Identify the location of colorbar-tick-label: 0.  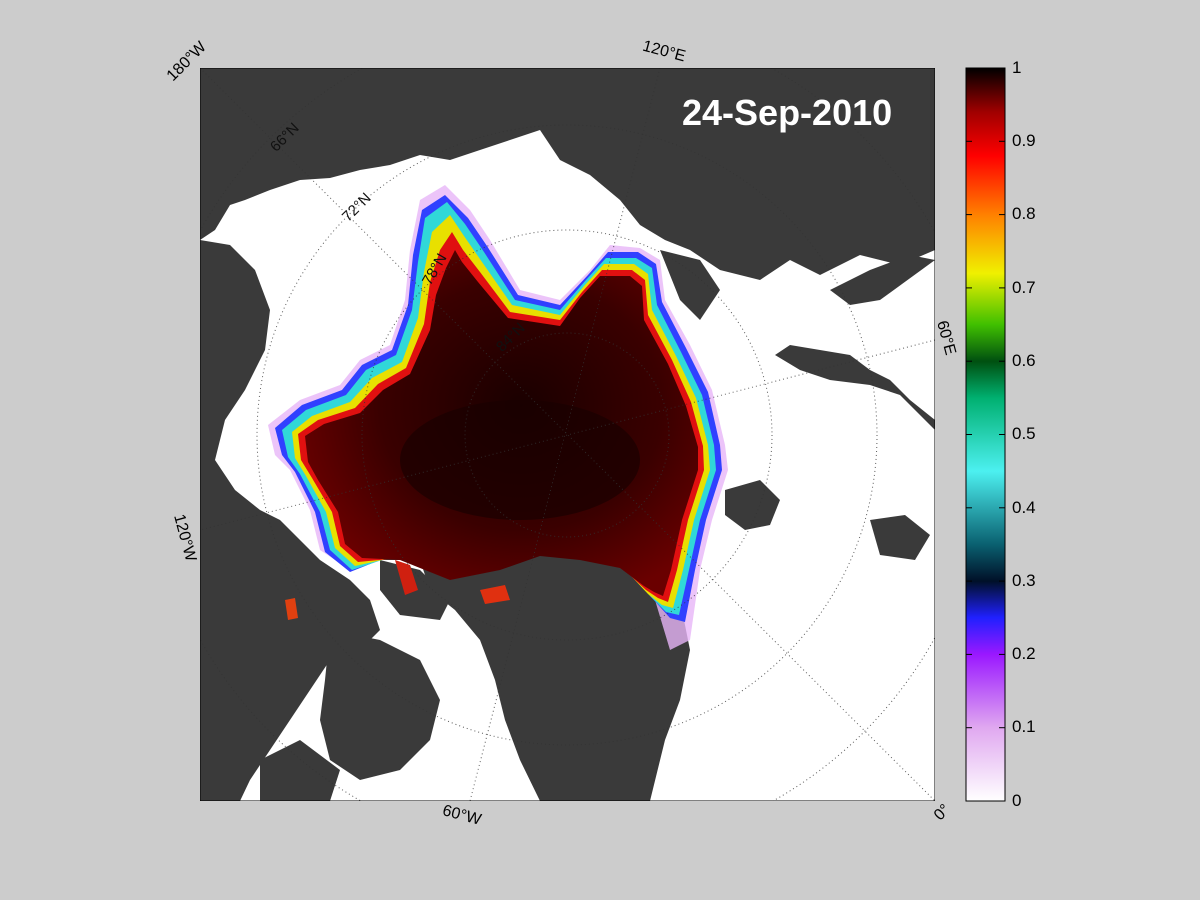
(1017, 800).